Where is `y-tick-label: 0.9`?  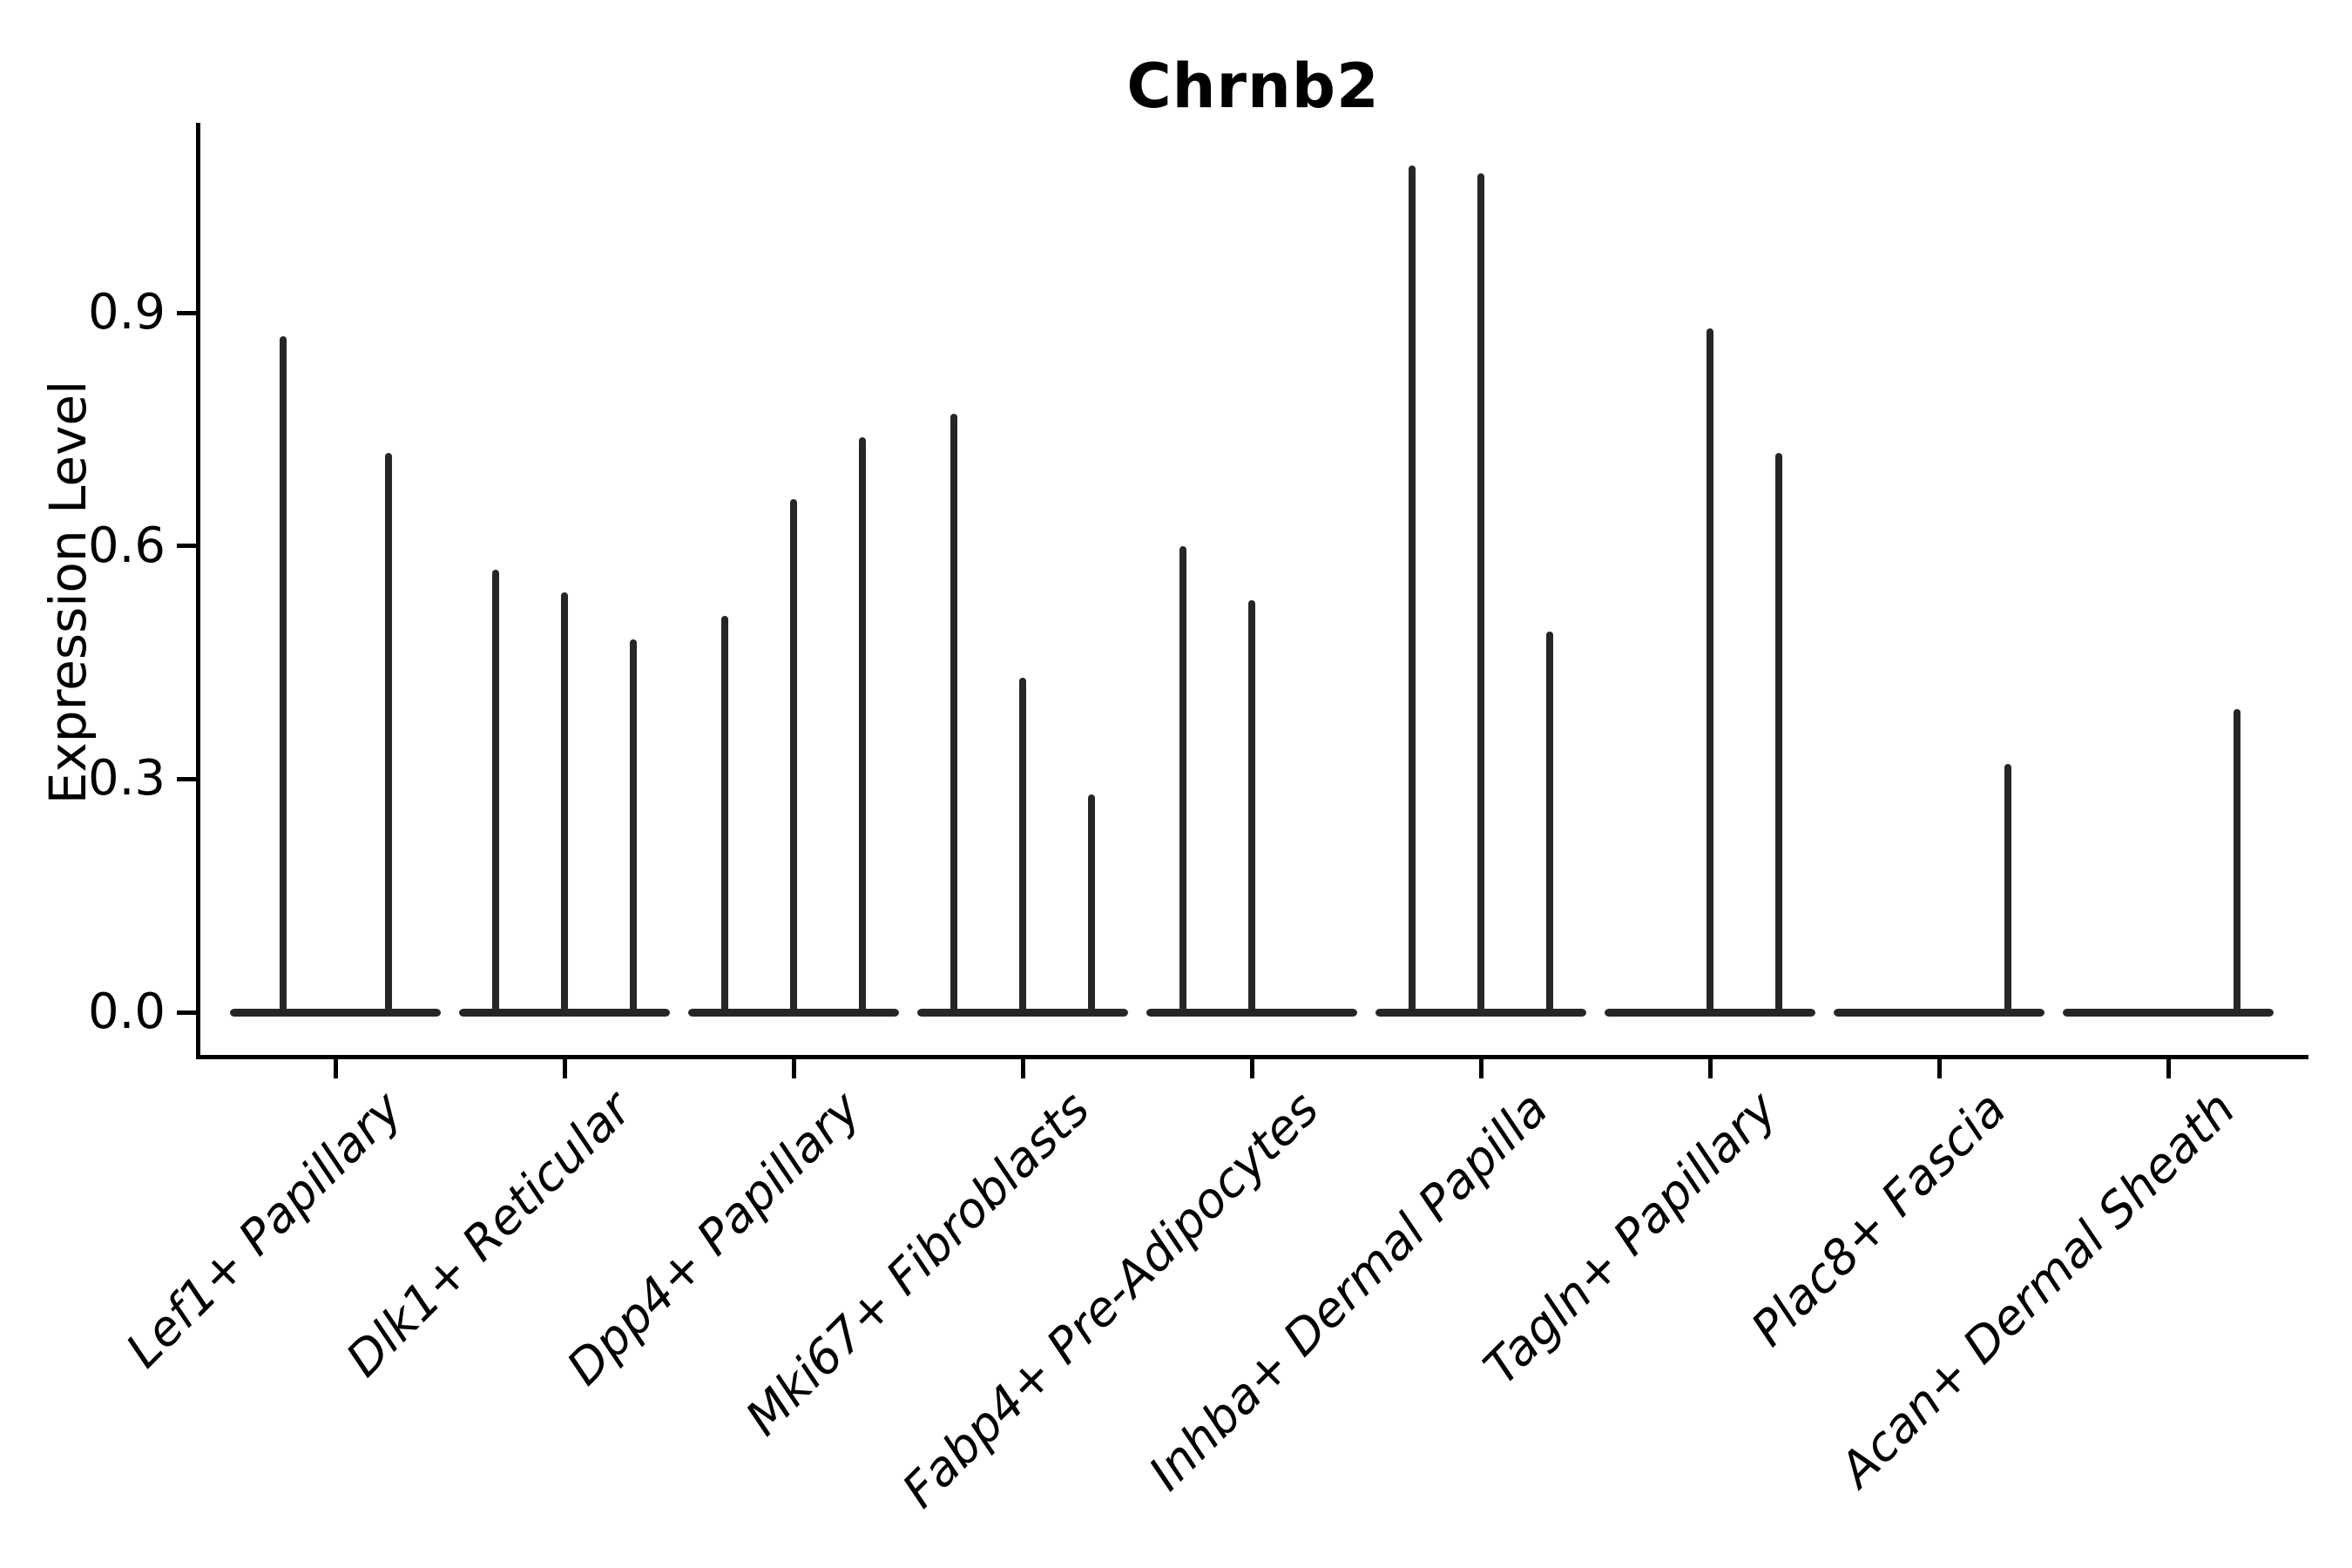
y-tick-label: 0.9 is located at coordinates (126, 312).